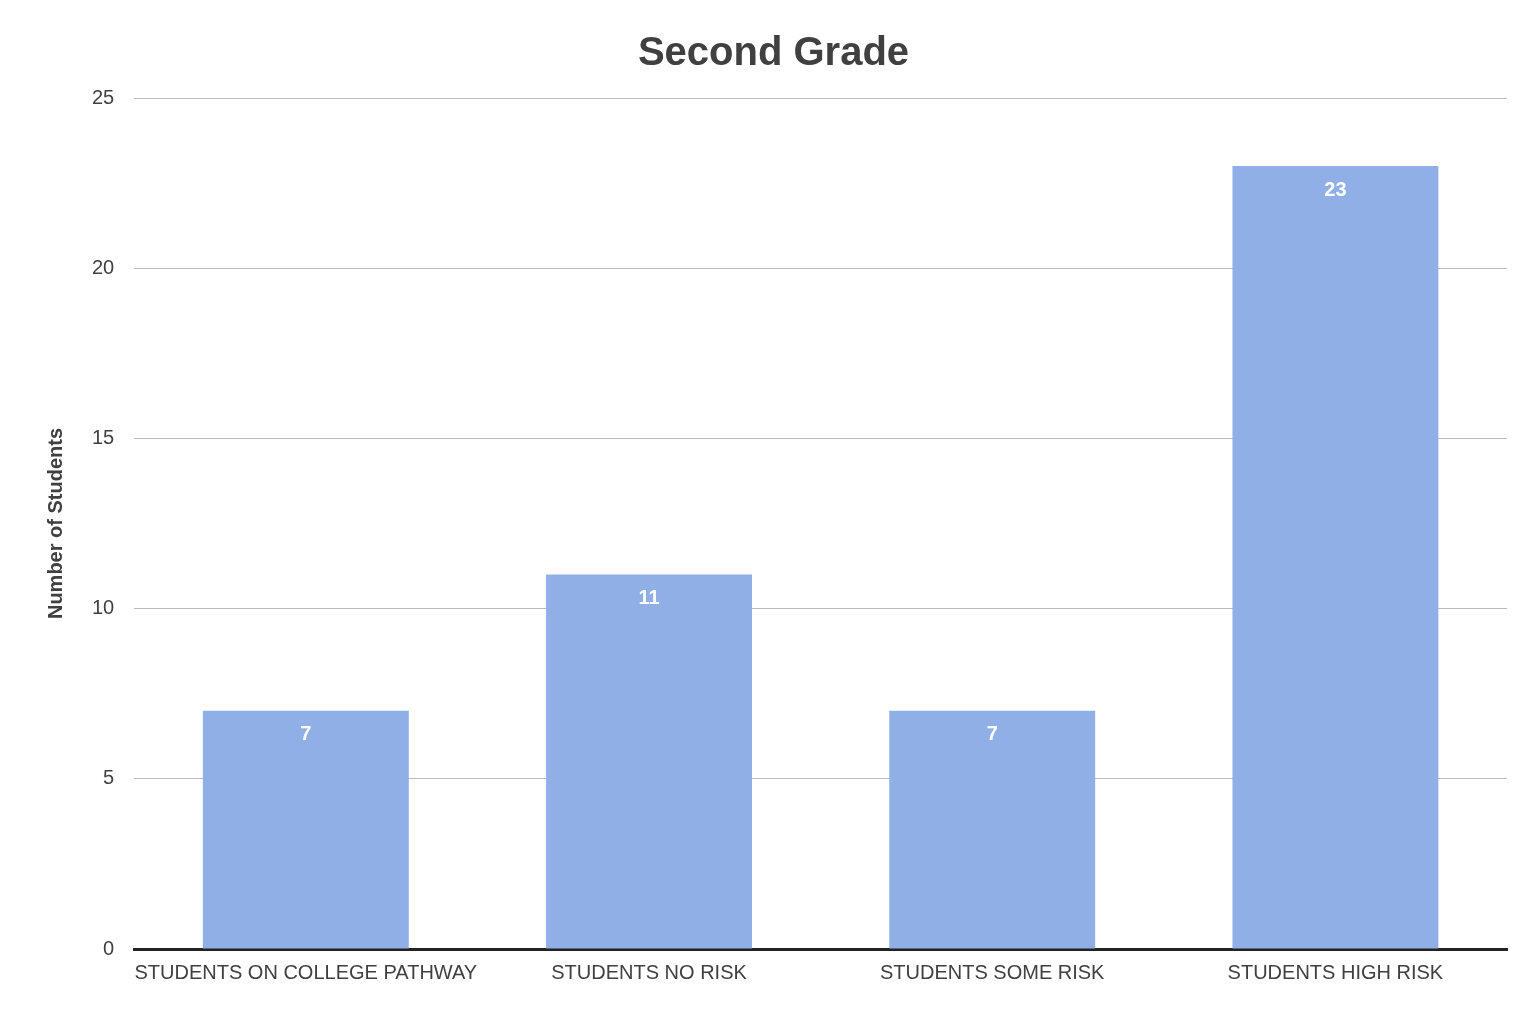 The height and width of the screenshot is (1017, 1537). What do you see at coordinates (306, 971) in the screenshot?
I see `x-tick-label: STUDENTS ON COLLEGE PATHWAY` at bounding box center [306, 971].